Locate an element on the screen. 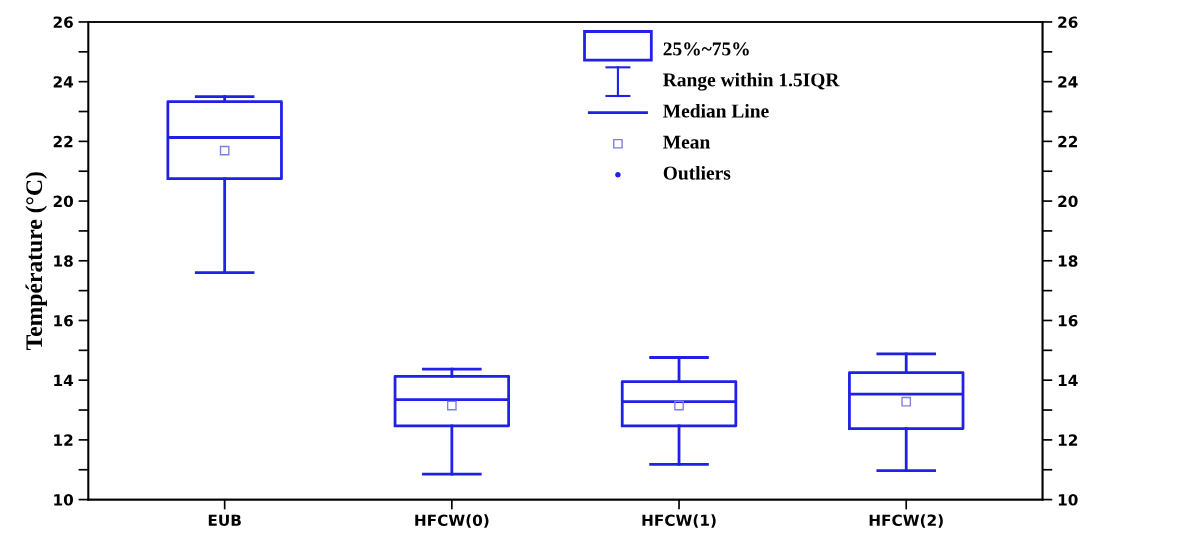 Image resolution: width=1178 pixels, height=549 pixels. annotation: Mean is located at coordinates (686, 142).